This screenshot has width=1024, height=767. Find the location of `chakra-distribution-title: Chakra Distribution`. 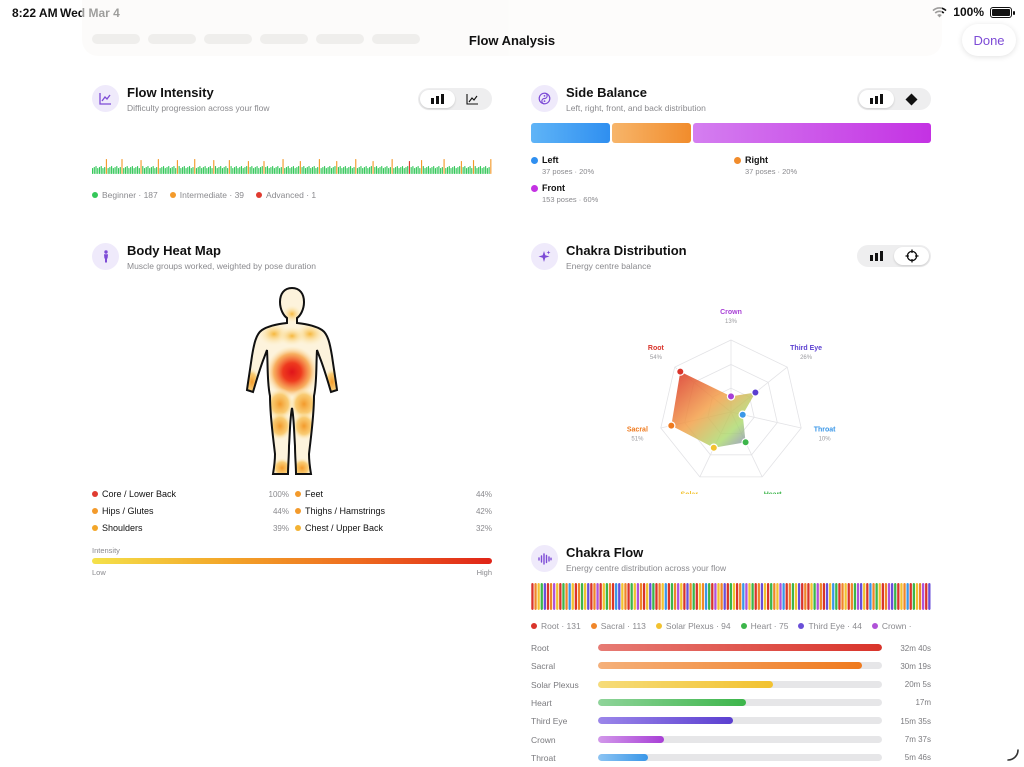

chakra-distribution-title: Chakra Distribution is located at coordinates (626, 250).